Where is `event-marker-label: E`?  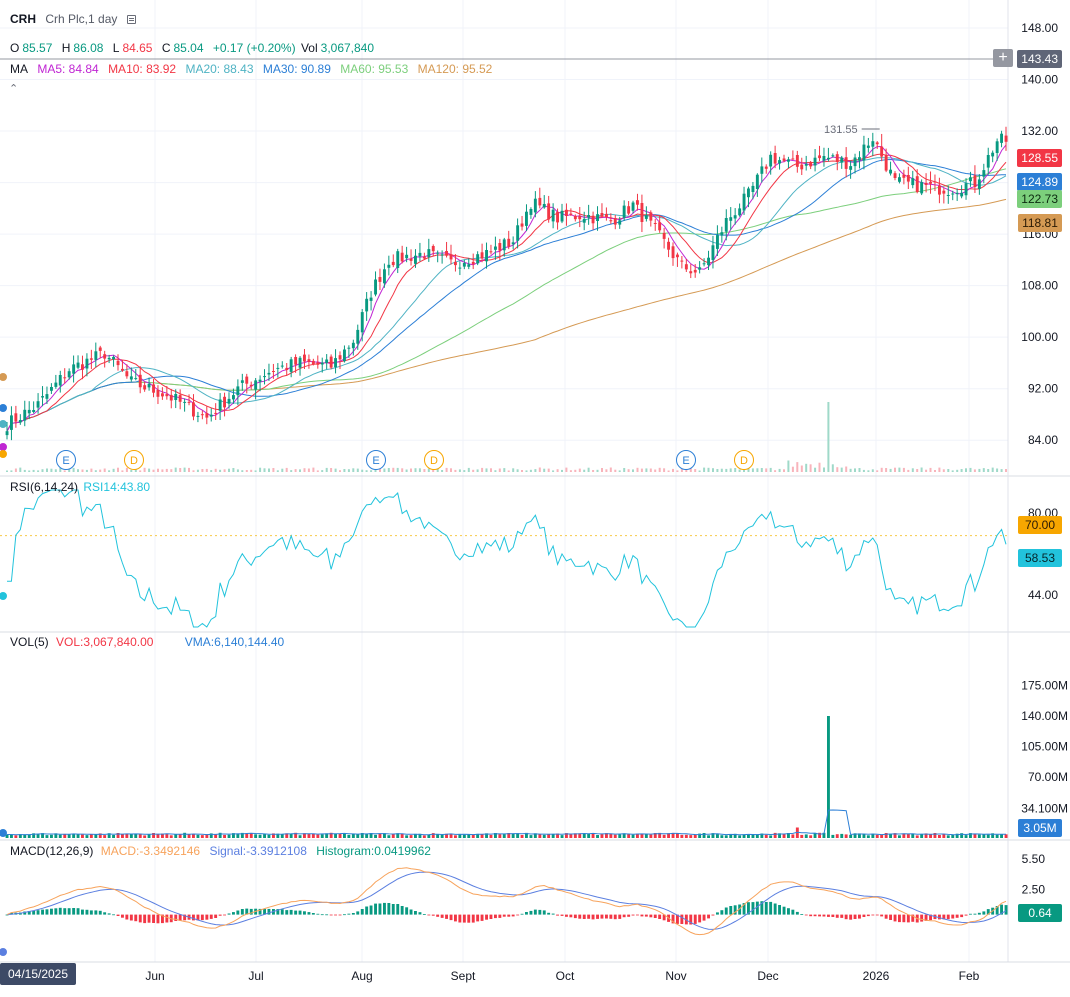
event-marker-label: E is located at coordinates (685, 461).